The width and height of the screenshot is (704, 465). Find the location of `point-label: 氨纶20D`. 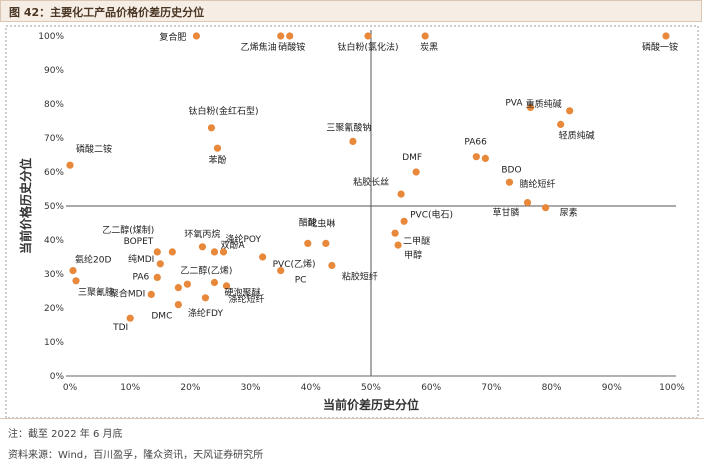

point-label: 氨纶20D is located at coordinates (93, 260).